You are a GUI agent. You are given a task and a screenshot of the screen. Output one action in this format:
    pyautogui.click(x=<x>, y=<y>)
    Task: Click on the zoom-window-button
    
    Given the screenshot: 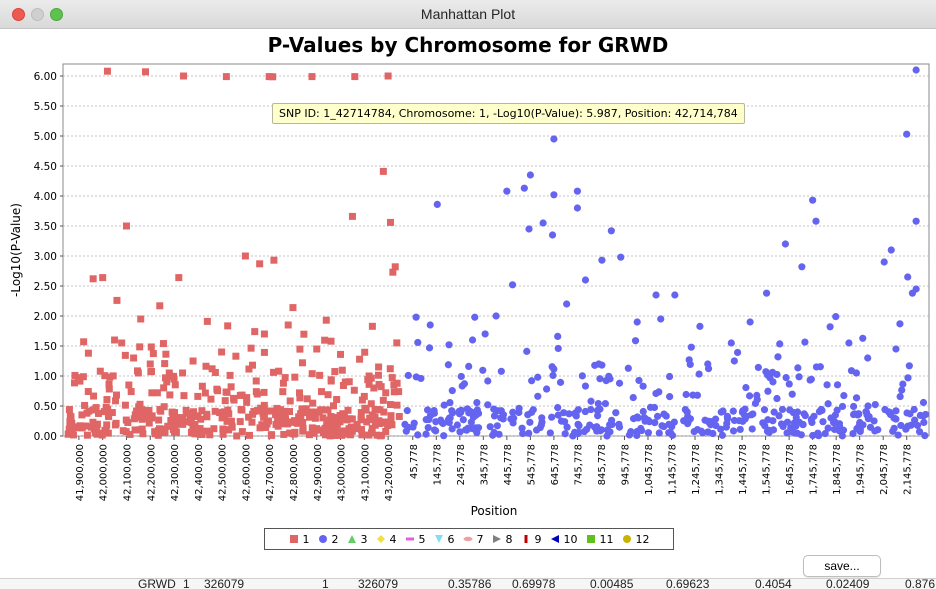 What is the action you would take?
    pyautogui.click(x=56, y=14)
    